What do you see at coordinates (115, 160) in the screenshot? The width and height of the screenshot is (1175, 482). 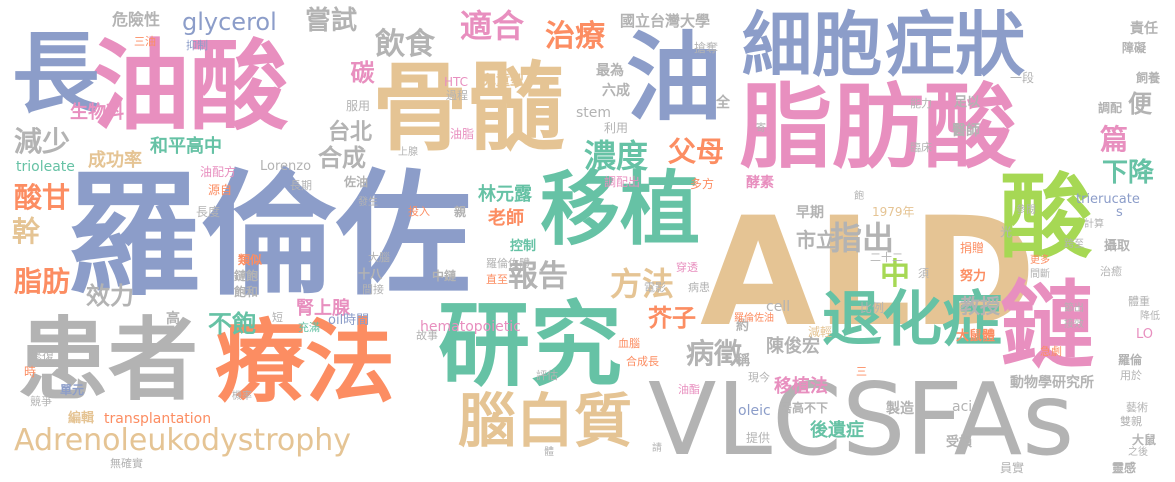 I see `word-chenggonglv: 成功率` at bounding box center [115, 160].